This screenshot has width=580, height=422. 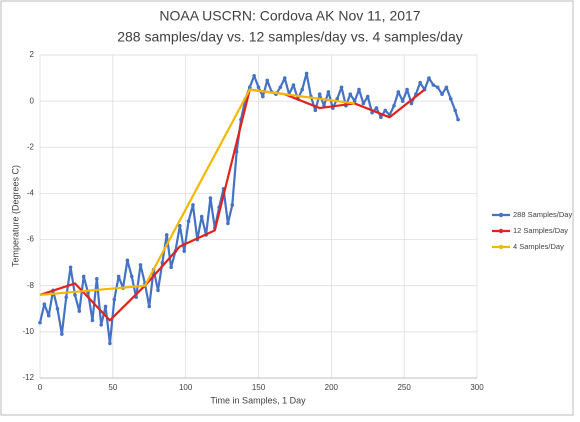 What do you see at coordinates (28, 331) in the screenshot?
I see `y-tick-label: -10` at bounding box center [28, 331].